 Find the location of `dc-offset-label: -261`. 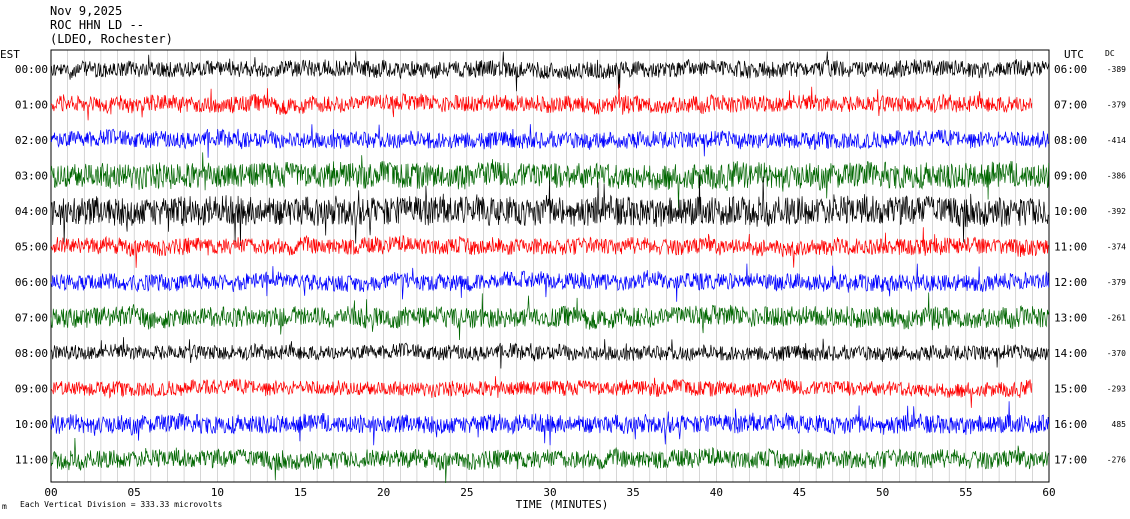

dc-offset-label: -261 is located at coordinates (1116, 318).